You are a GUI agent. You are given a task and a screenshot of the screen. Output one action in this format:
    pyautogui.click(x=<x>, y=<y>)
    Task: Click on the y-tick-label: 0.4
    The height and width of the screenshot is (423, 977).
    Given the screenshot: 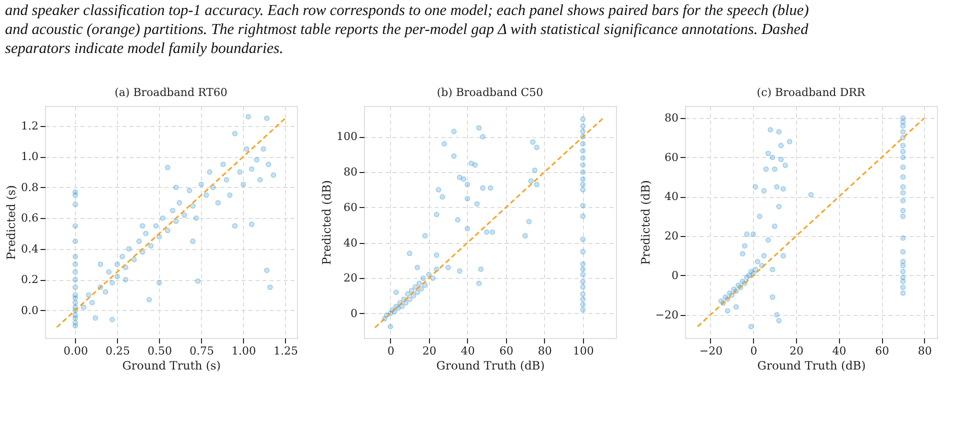 What is the action you would take?
    pyautogui.click(x=29, y=249)
    